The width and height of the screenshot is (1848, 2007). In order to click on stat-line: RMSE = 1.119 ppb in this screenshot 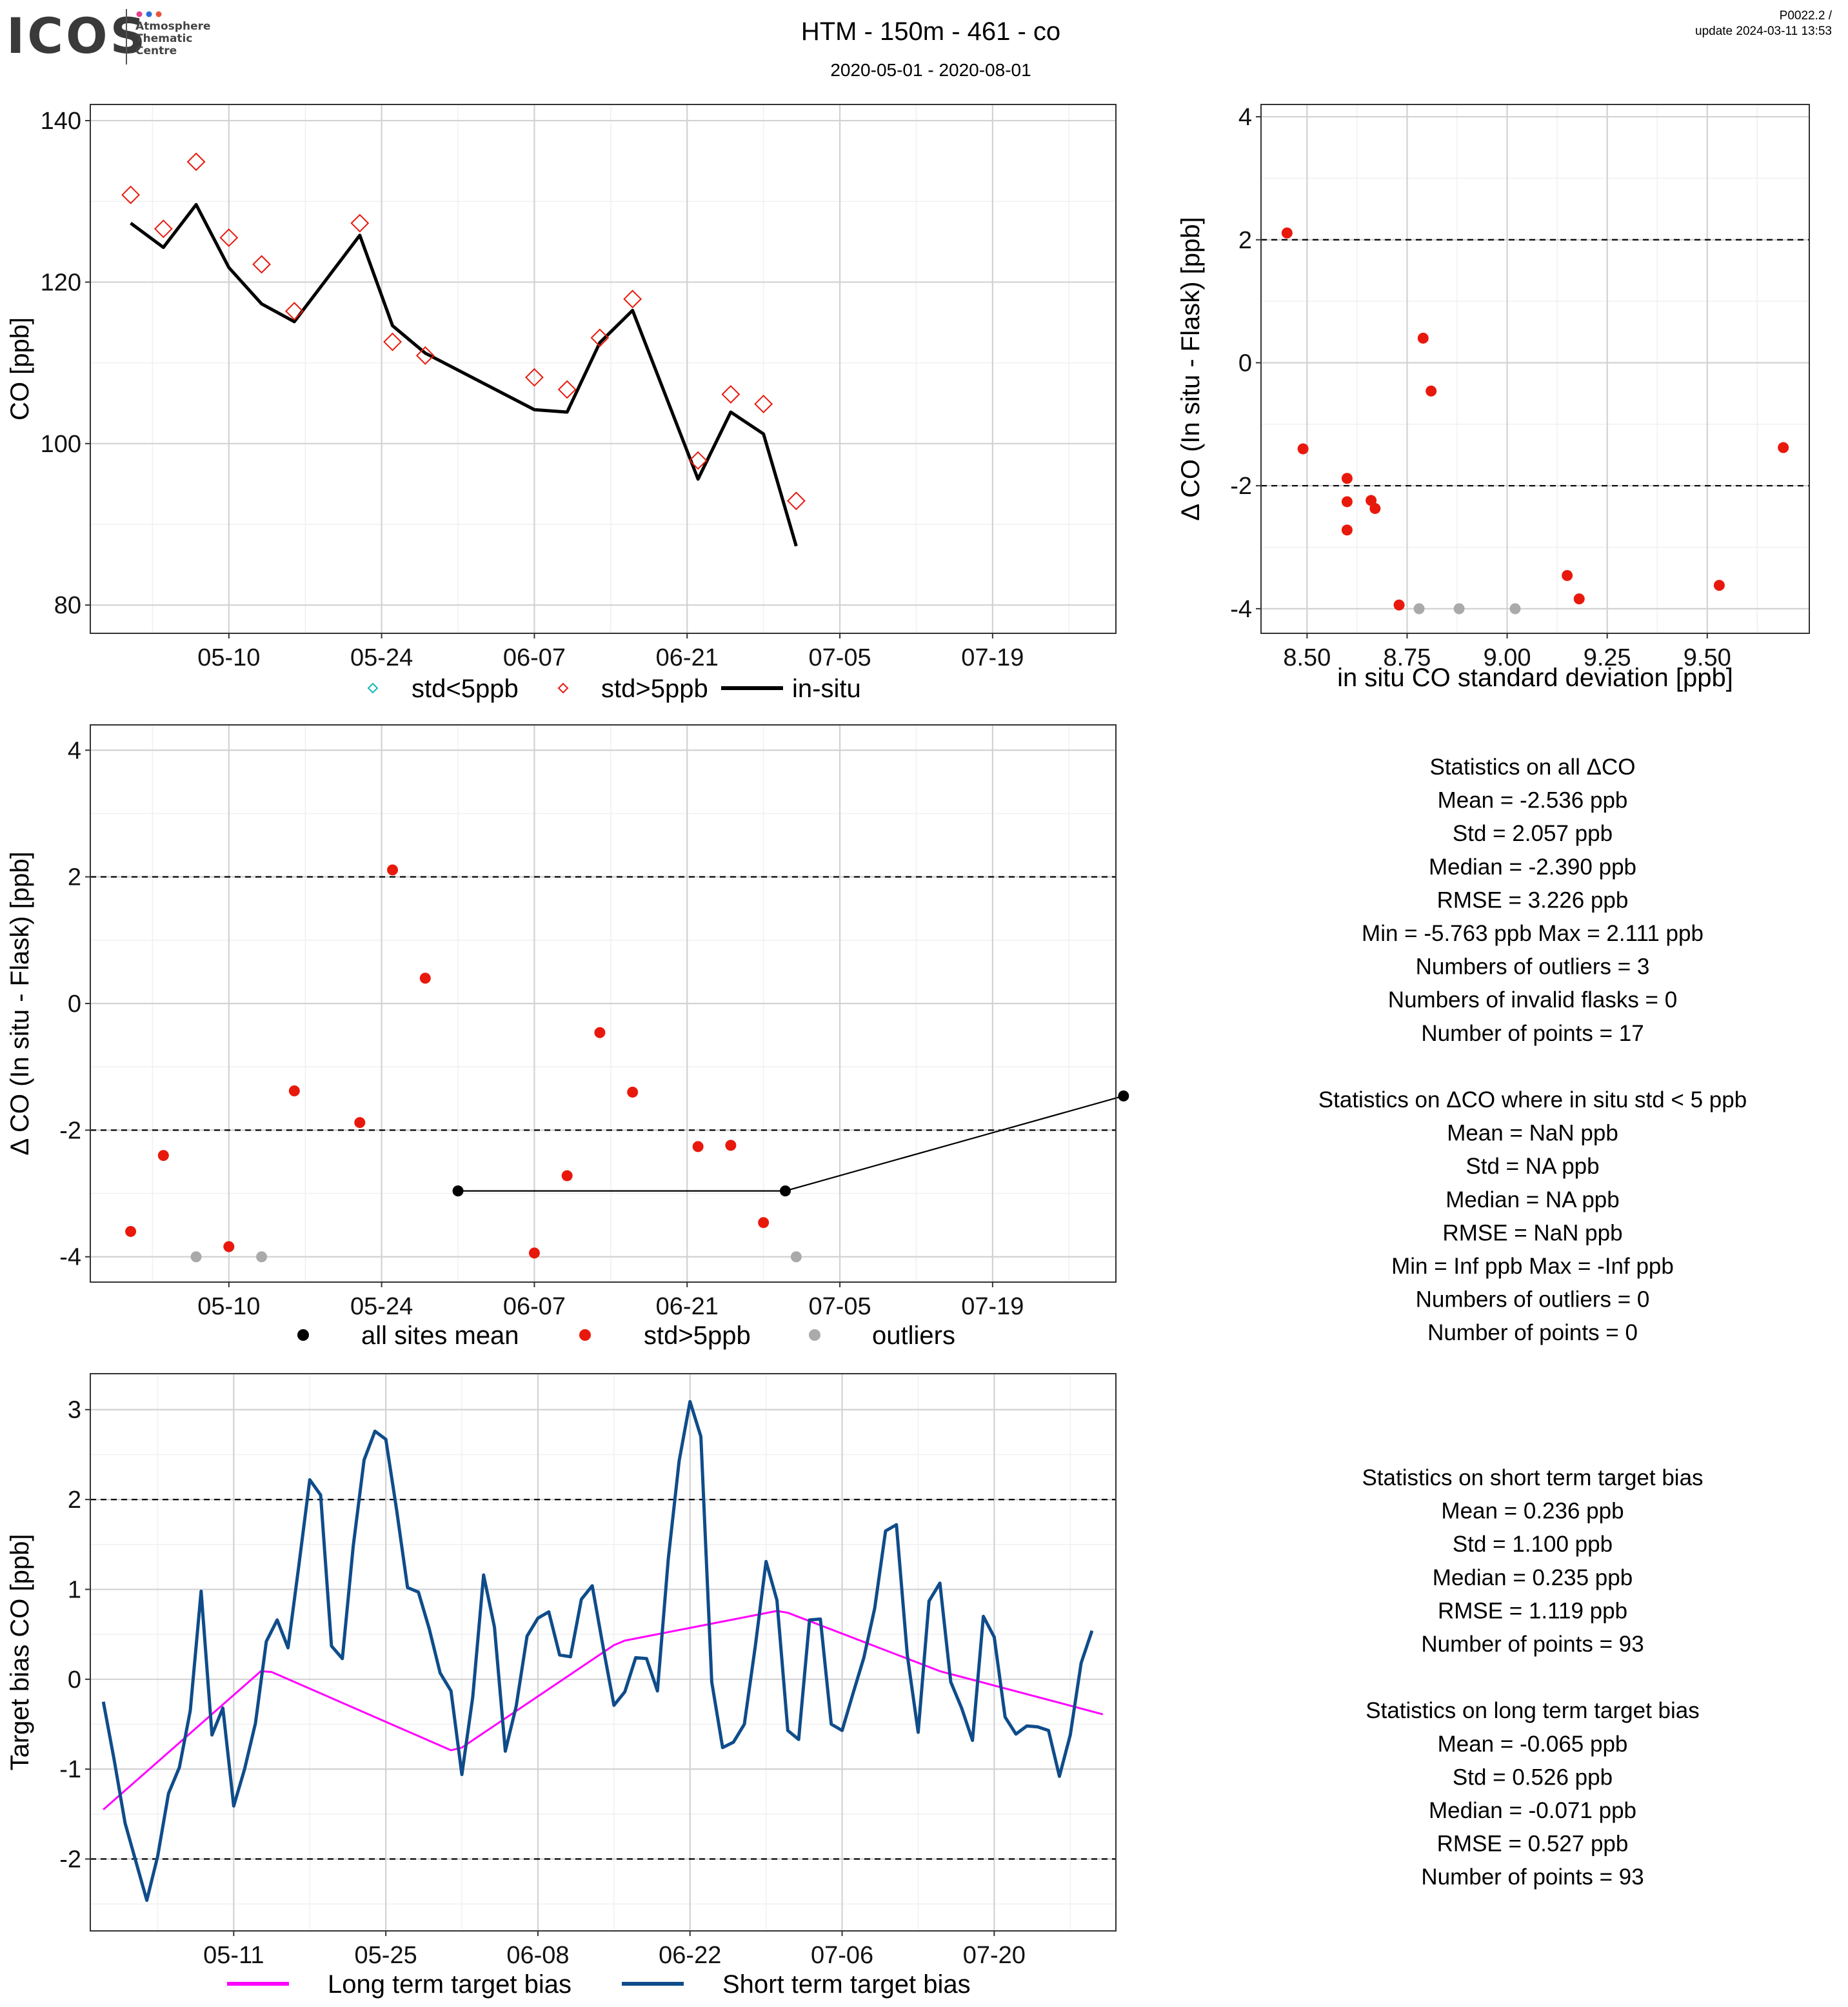, I will do `click(1532, 1610)`.